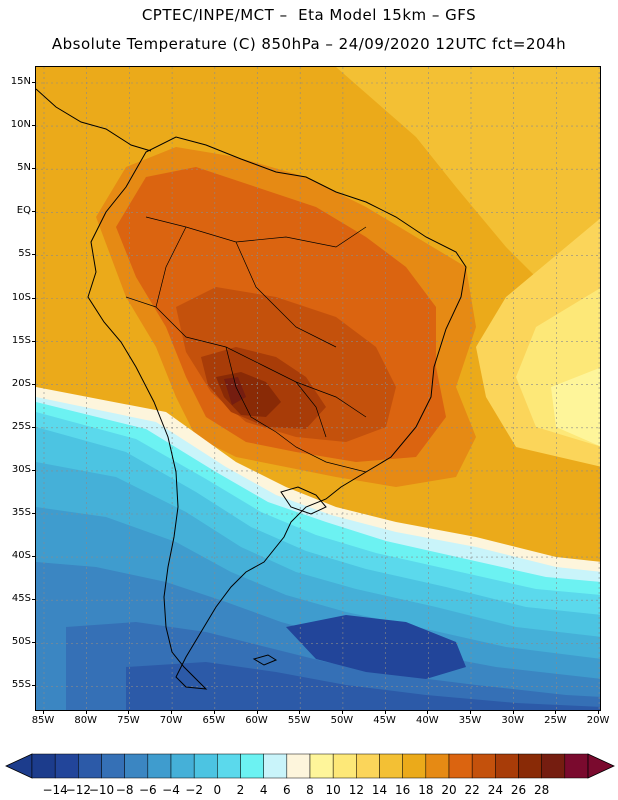  I want to click on lat-label: 55S, so click(21, 685).